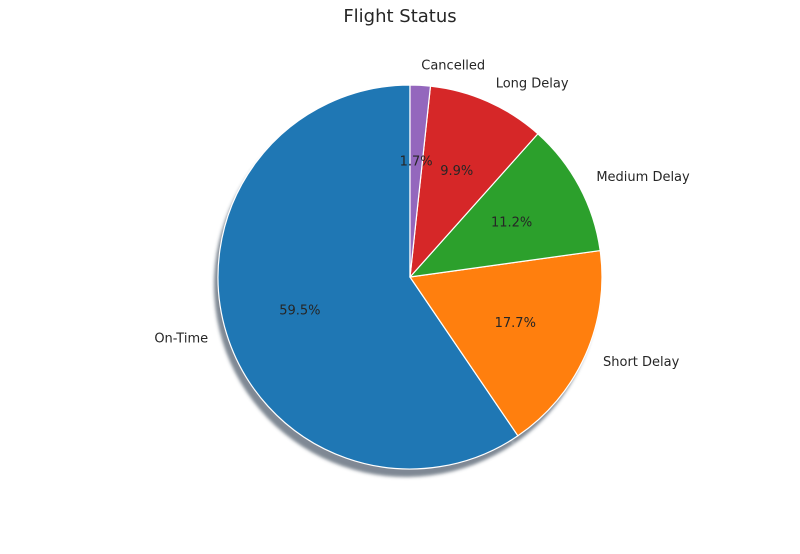  What do you see at coordinates (511, 222) in the screenshot?
I see `pie-percent-label-medium-delay: 11.2%` at bounding box center [511, 222].